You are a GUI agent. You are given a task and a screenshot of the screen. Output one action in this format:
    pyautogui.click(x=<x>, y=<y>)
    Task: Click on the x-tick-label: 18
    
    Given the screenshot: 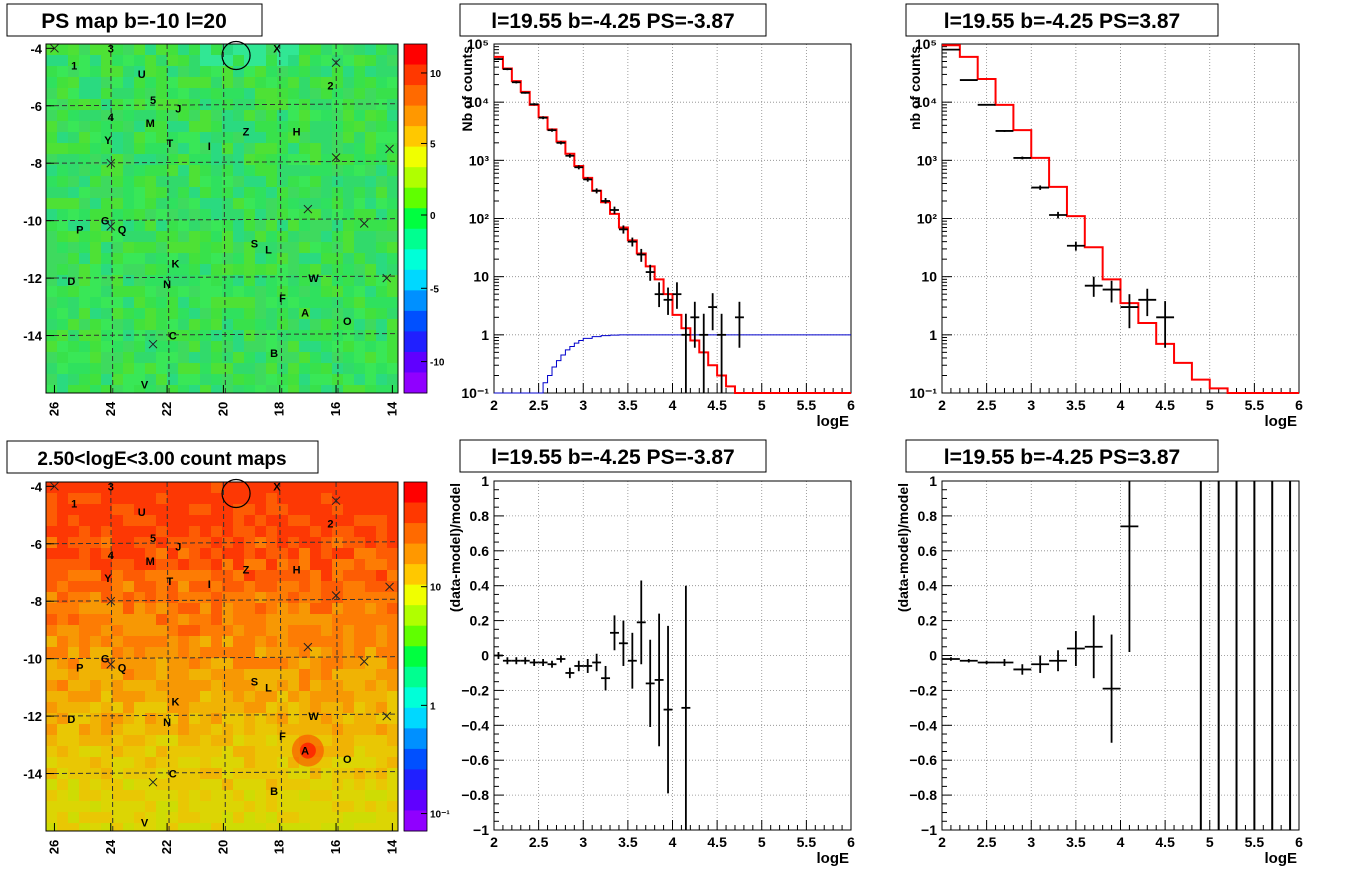 What is the action you would take?
    pyautogui.click(x=279, y=409)
    